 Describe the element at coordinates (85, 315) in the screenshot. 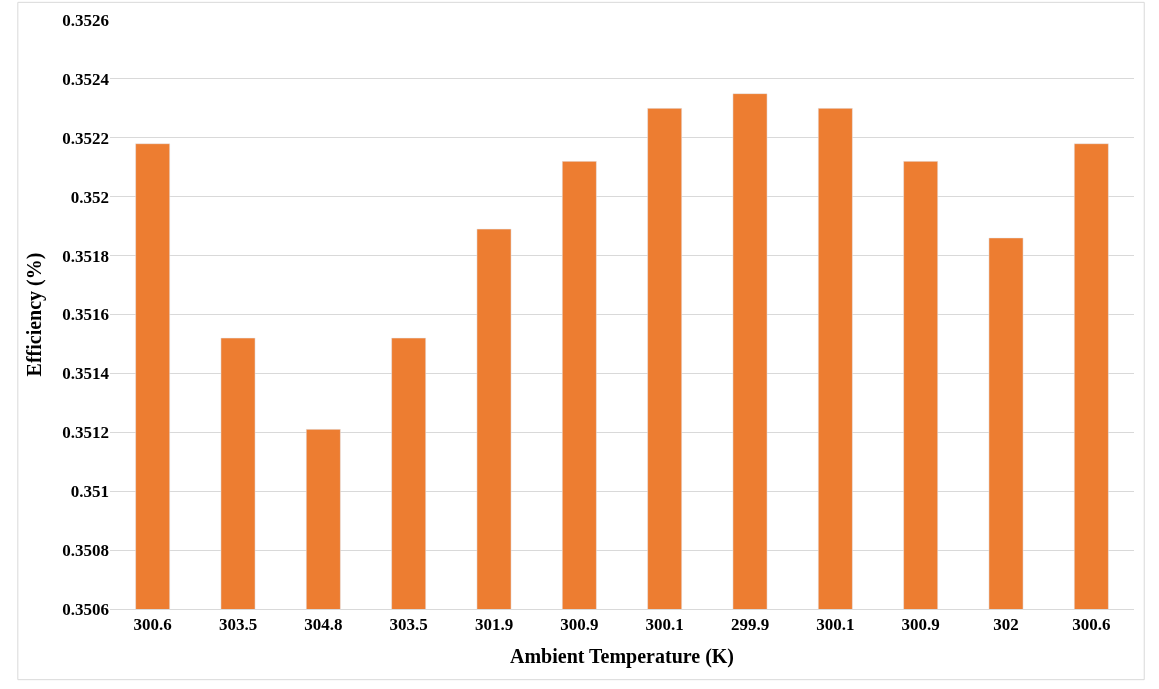

I see `y-tick-label: 0.3516` at that location.